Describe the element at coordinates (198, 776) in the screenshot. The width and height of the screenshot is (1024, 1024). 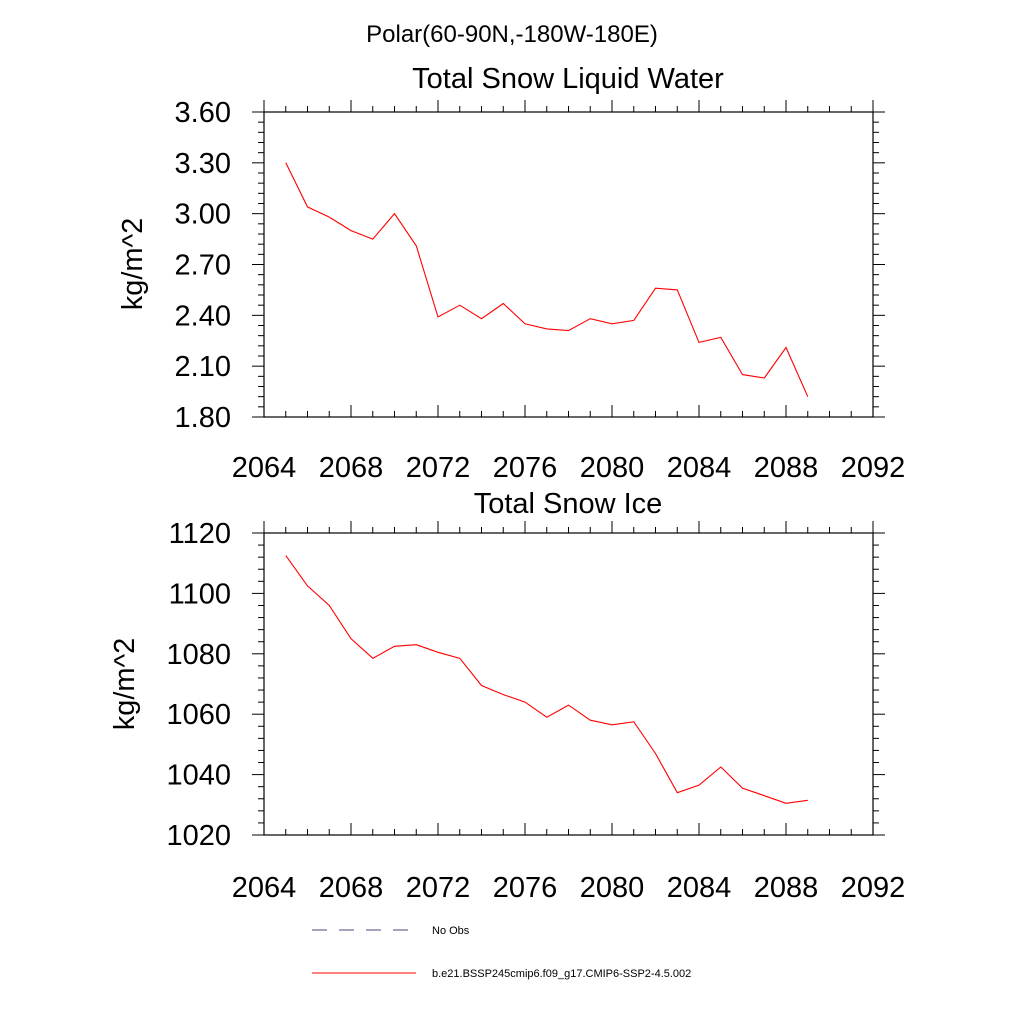
I see `y-tick-label: 1040` at that location.